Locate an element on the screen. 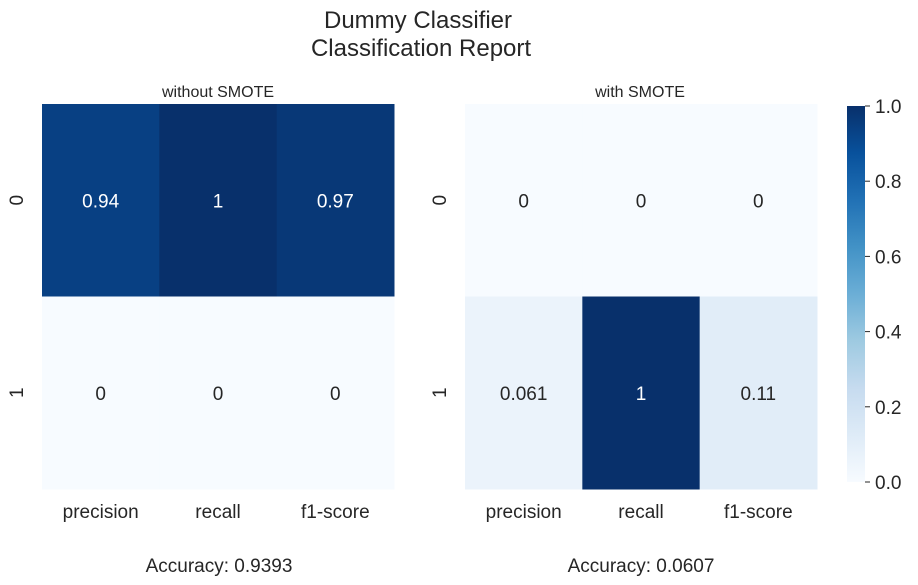  panel-title: without SMOTE is located at coordinates (217, 92).